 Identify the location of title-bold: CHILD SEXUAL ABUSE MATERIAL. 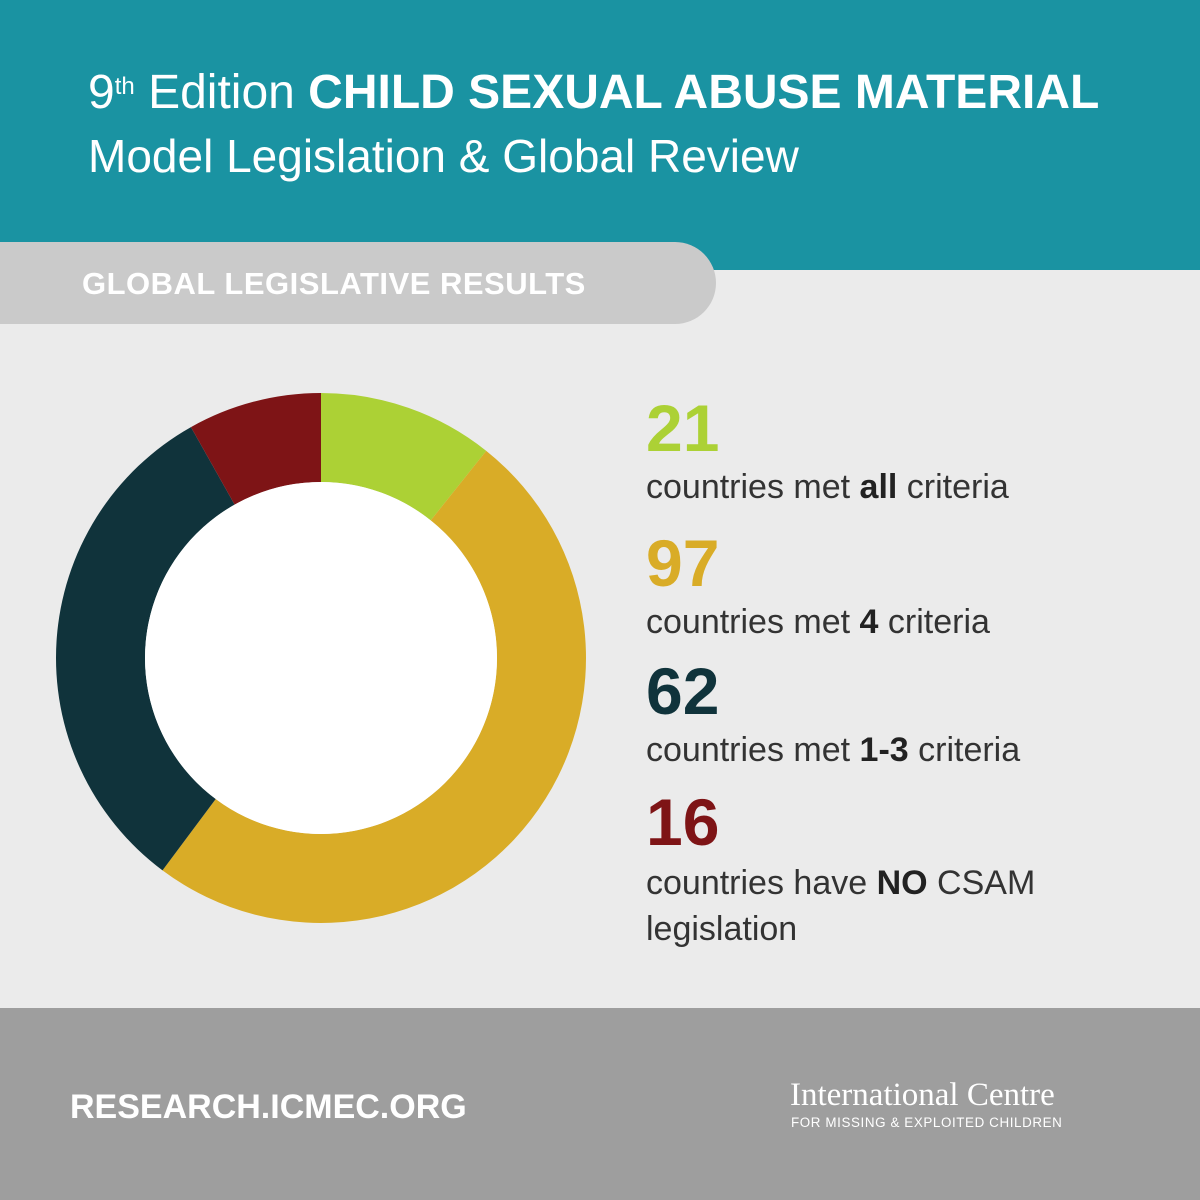
(704, 92).